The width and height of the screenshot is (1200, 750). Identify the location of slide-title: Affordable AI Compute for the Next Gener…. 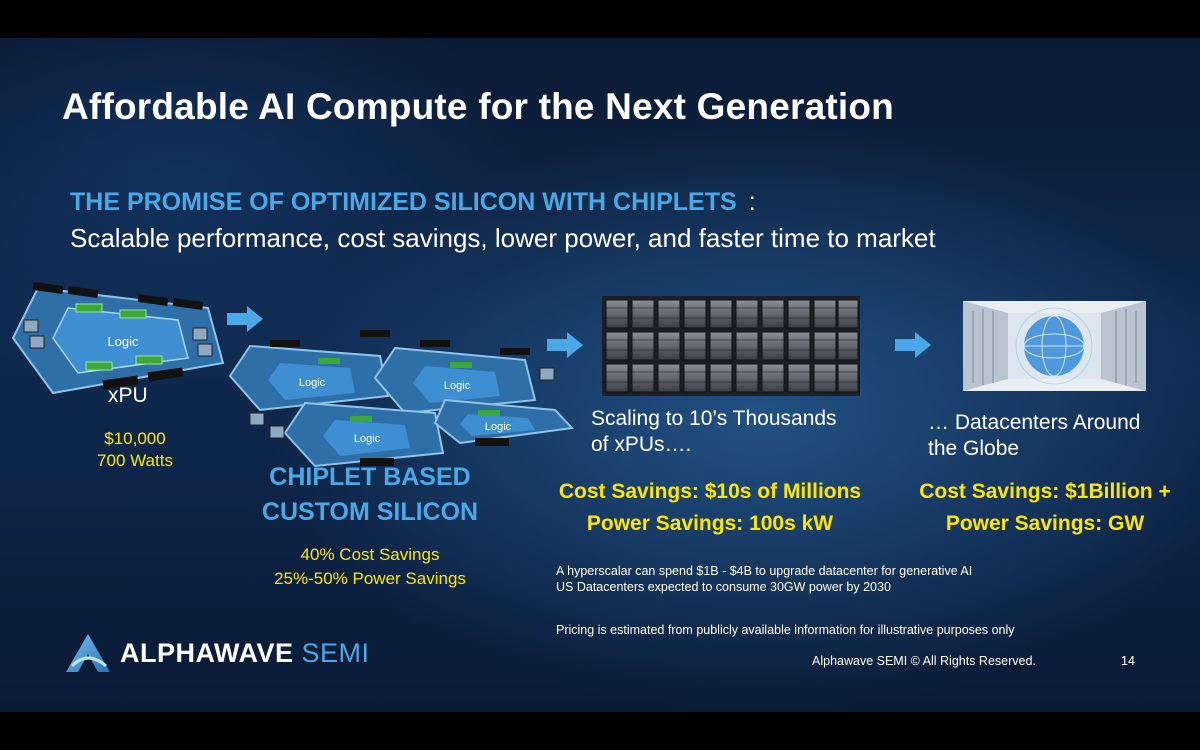
(478, 106).